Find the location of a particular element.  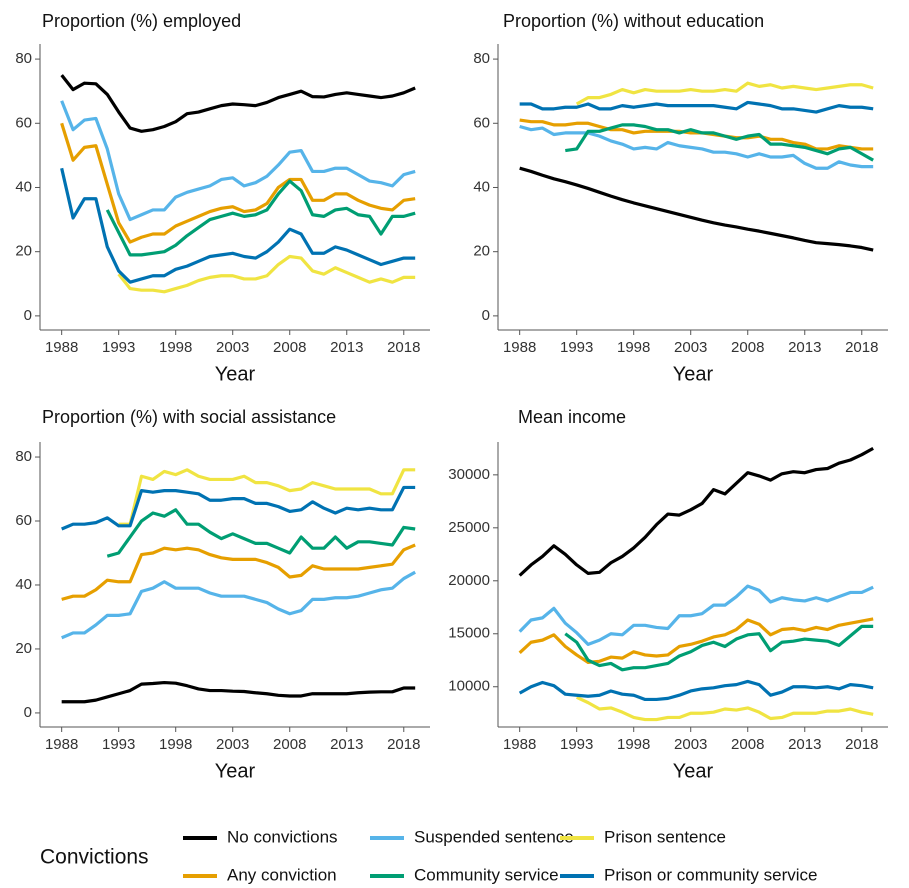

legend-label: Suspended sentence is located at coordinates (494, 836).